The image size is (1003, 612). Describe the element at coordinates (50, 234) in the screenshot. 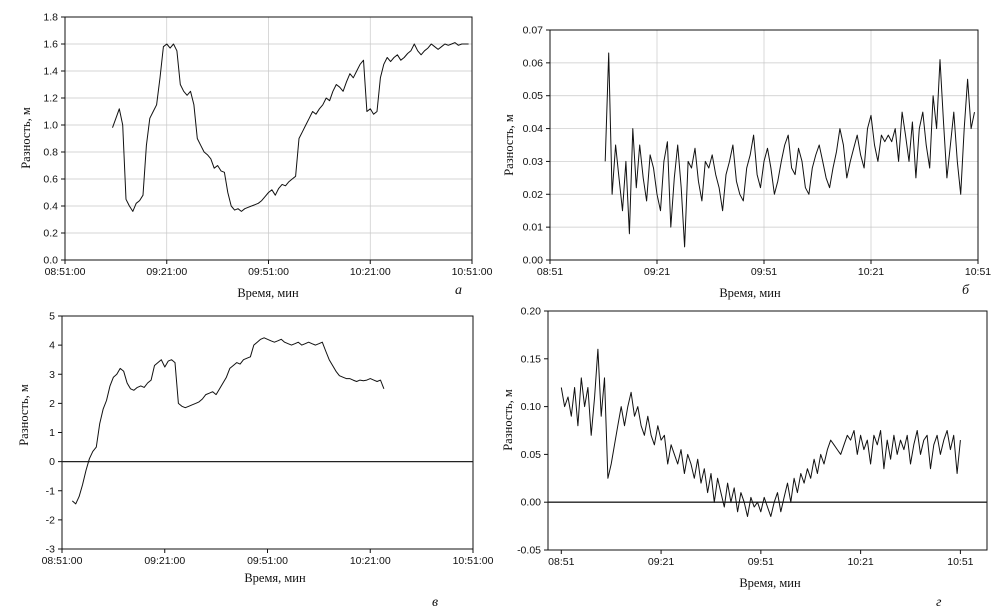

I see `y-tick-label: 0.2` at that location.